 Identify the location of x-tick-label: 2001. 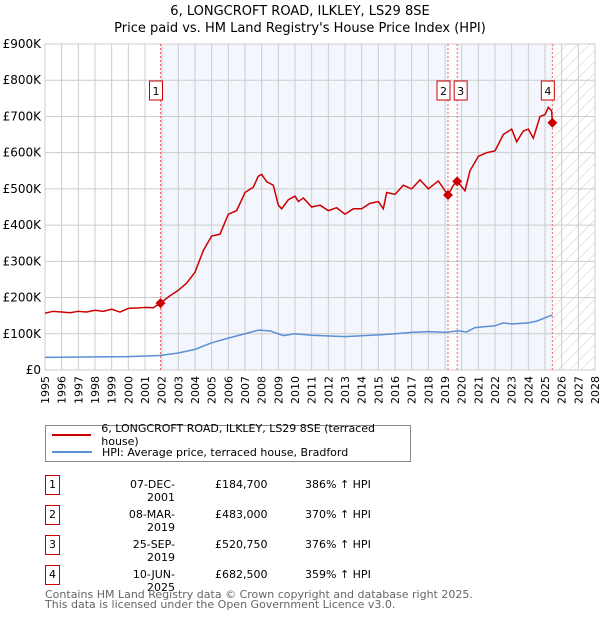
(145, 390).